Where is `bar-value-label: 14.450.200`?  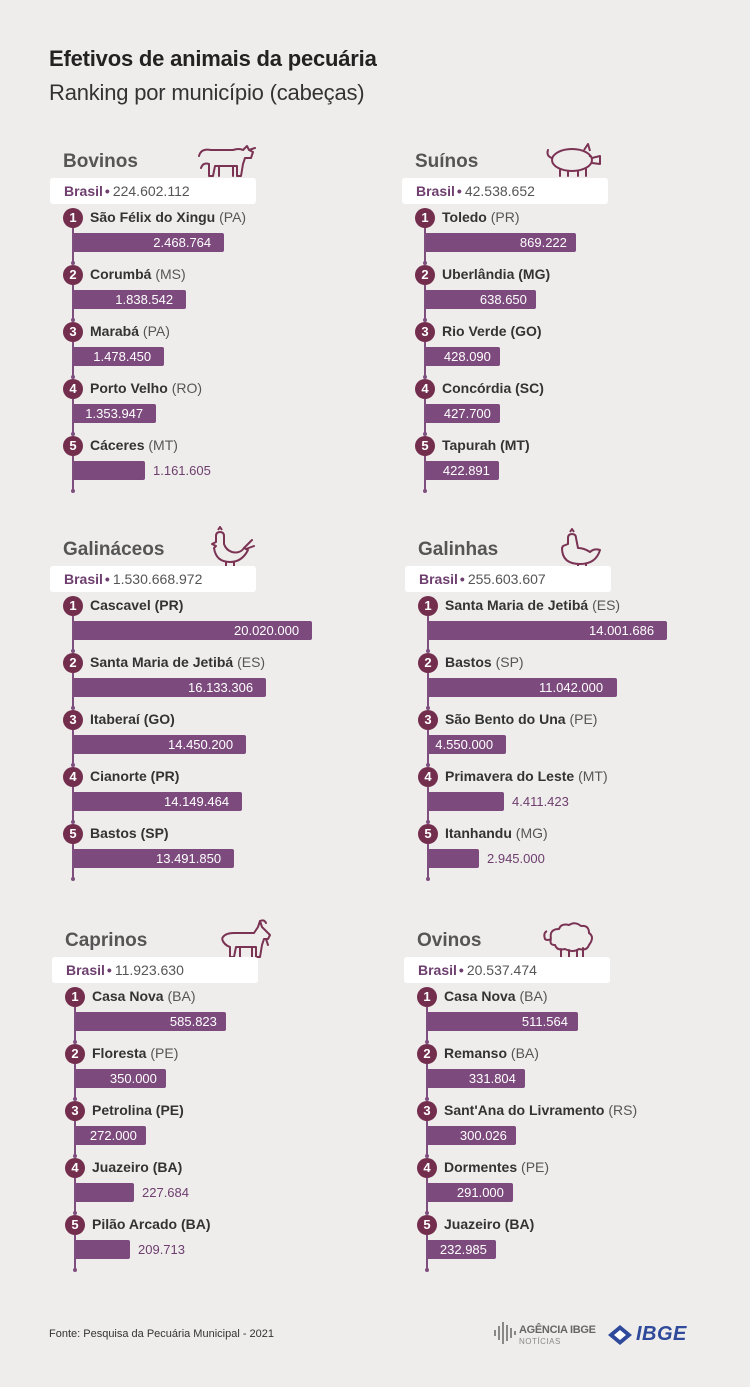
bar-value-label: 14.450.200 is located at coordinates (201, 744).